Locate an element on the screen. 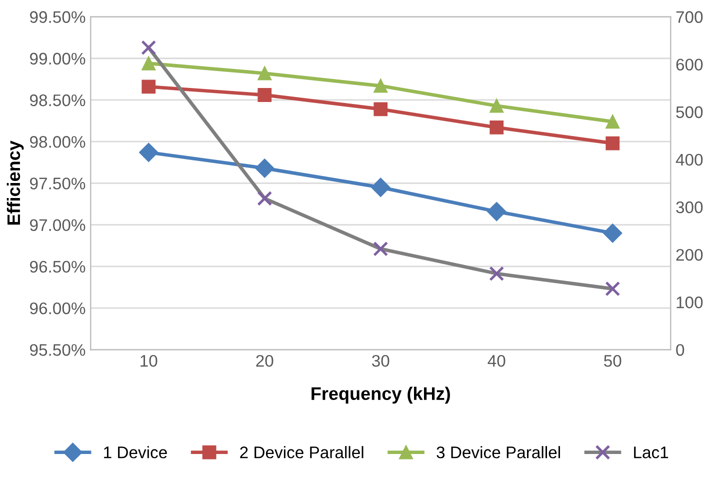 This screenshot has height=479, width=725. y-tick-label: 99.50% is located at coordinates (58, 17).